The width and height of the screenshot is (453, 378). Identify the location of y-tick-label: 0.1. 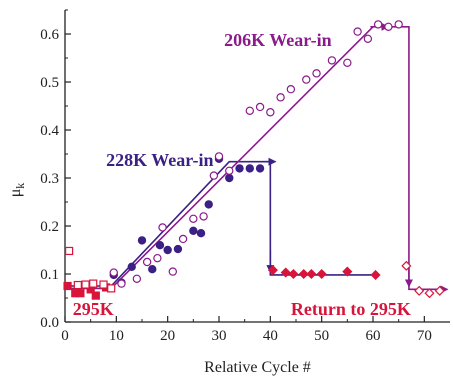
(49, 275).